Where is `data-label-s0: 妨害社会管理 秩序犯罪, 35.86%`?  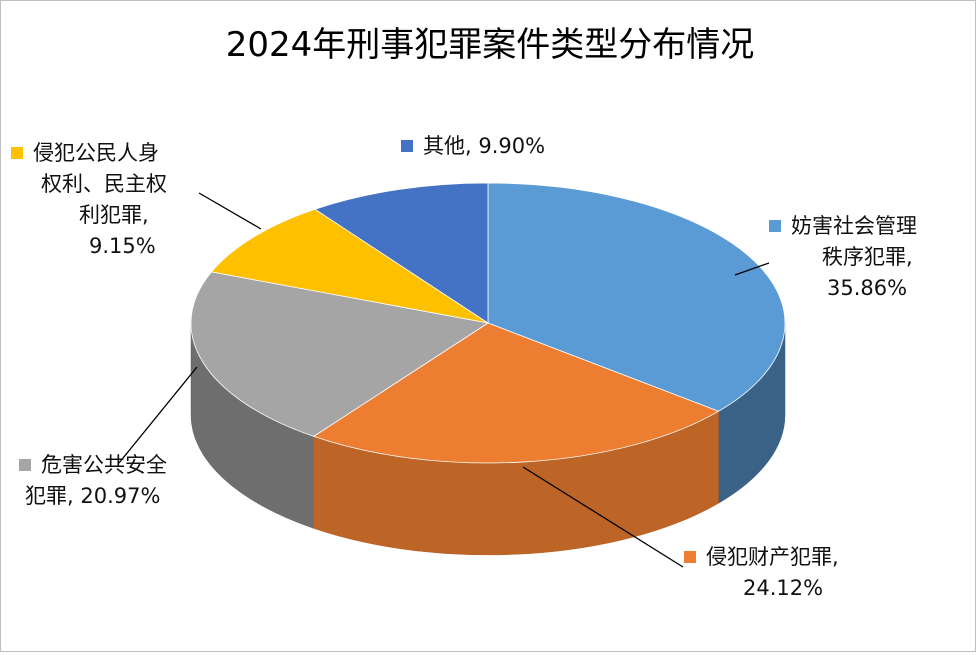
data-label-s0: 妨害社会管理 秩序犯罪, 35.86% is located at coordinates (843, 257).